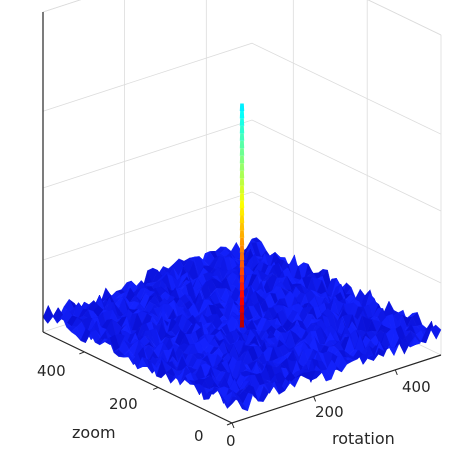 The height and width of the screenshot is (474, 474). What do you see at coordinates (242, 18) in the screenshot?
I see `grid-line` at bounding box center [242, 18].